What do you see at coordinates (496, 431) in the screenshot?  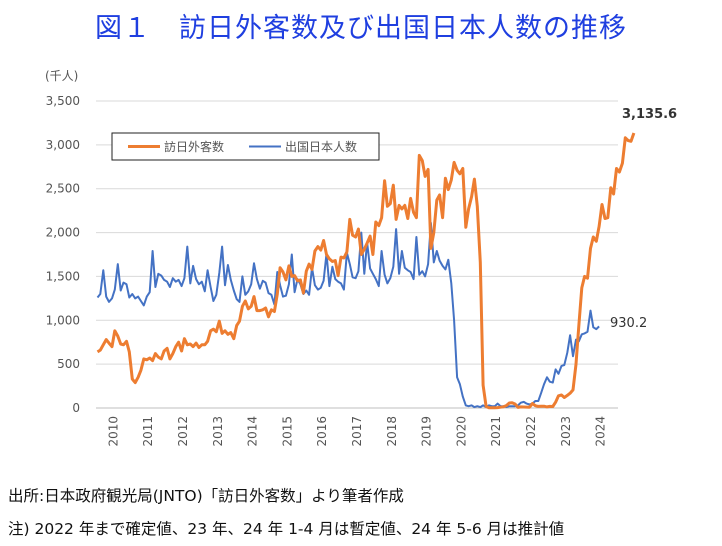 I see `x-tick-label: 2021` at bounding box center [496, 431].